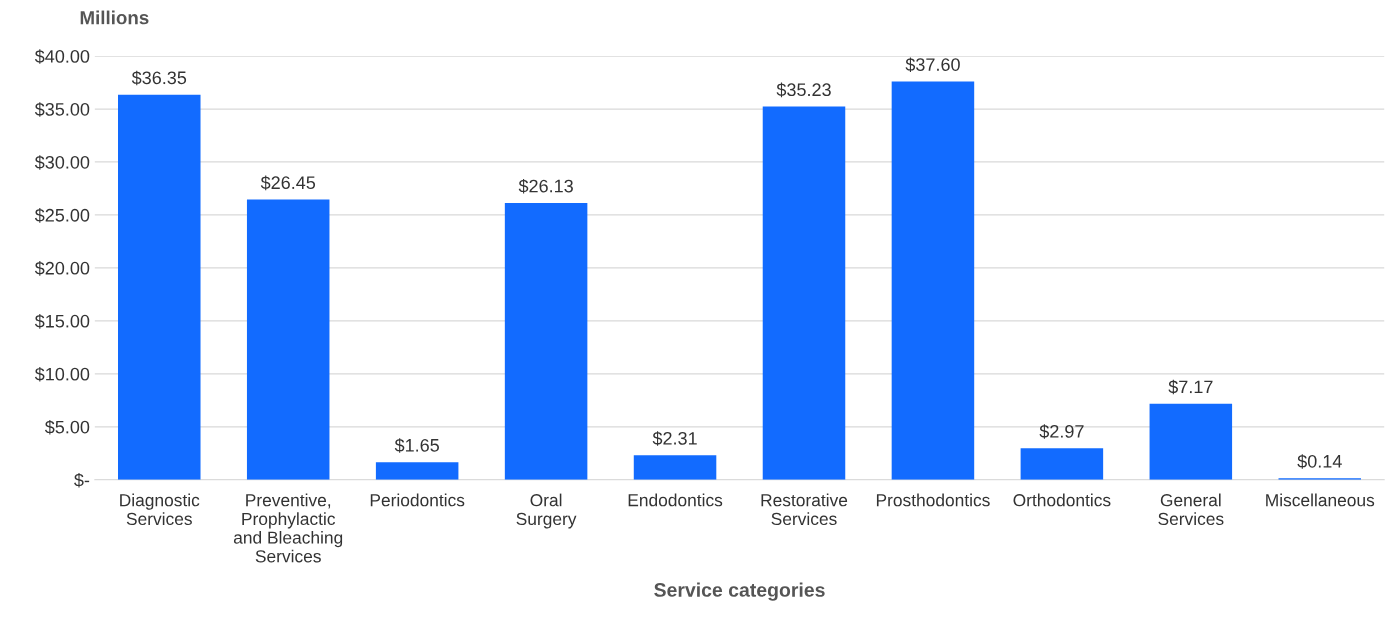  What do you see at coordinates (1191, 509) in the screenshot?
I see `x-tick-label: General Services` at bounding box center [1191, 509].